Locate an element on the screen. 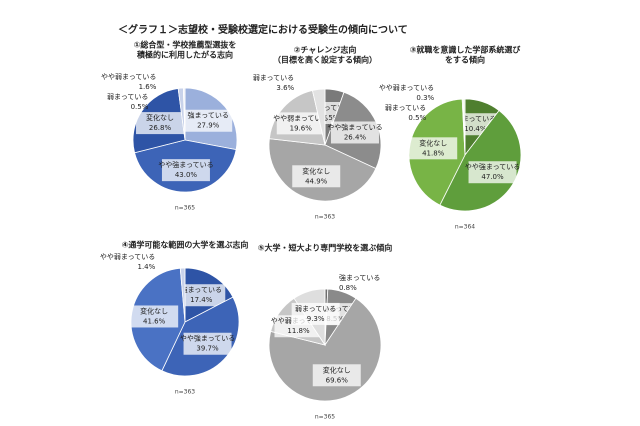 The width and height of the screenshot is (640, 426). value-label: 10.4% is located at coordinates (475, 129).